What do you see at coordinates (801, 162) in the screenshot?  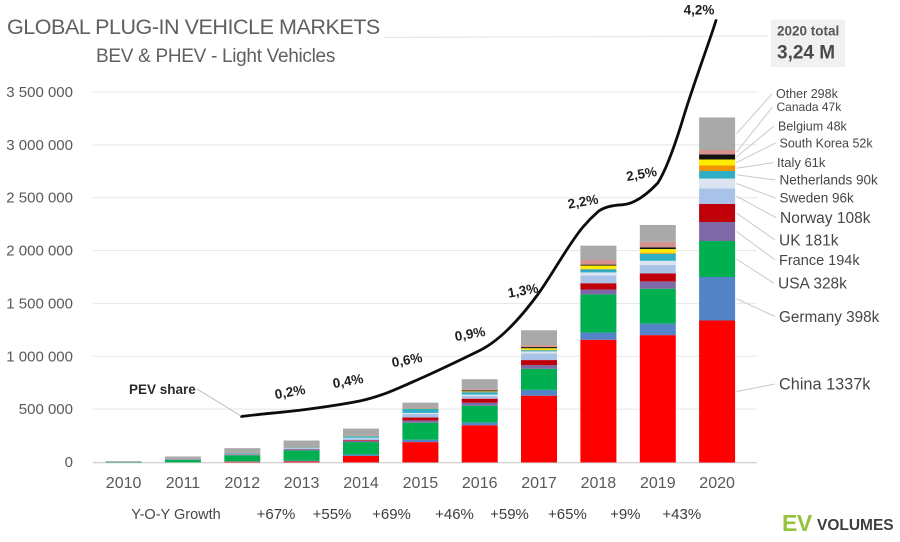 I see `svg-text: Italy 61k` at bounding box center [801, 162].